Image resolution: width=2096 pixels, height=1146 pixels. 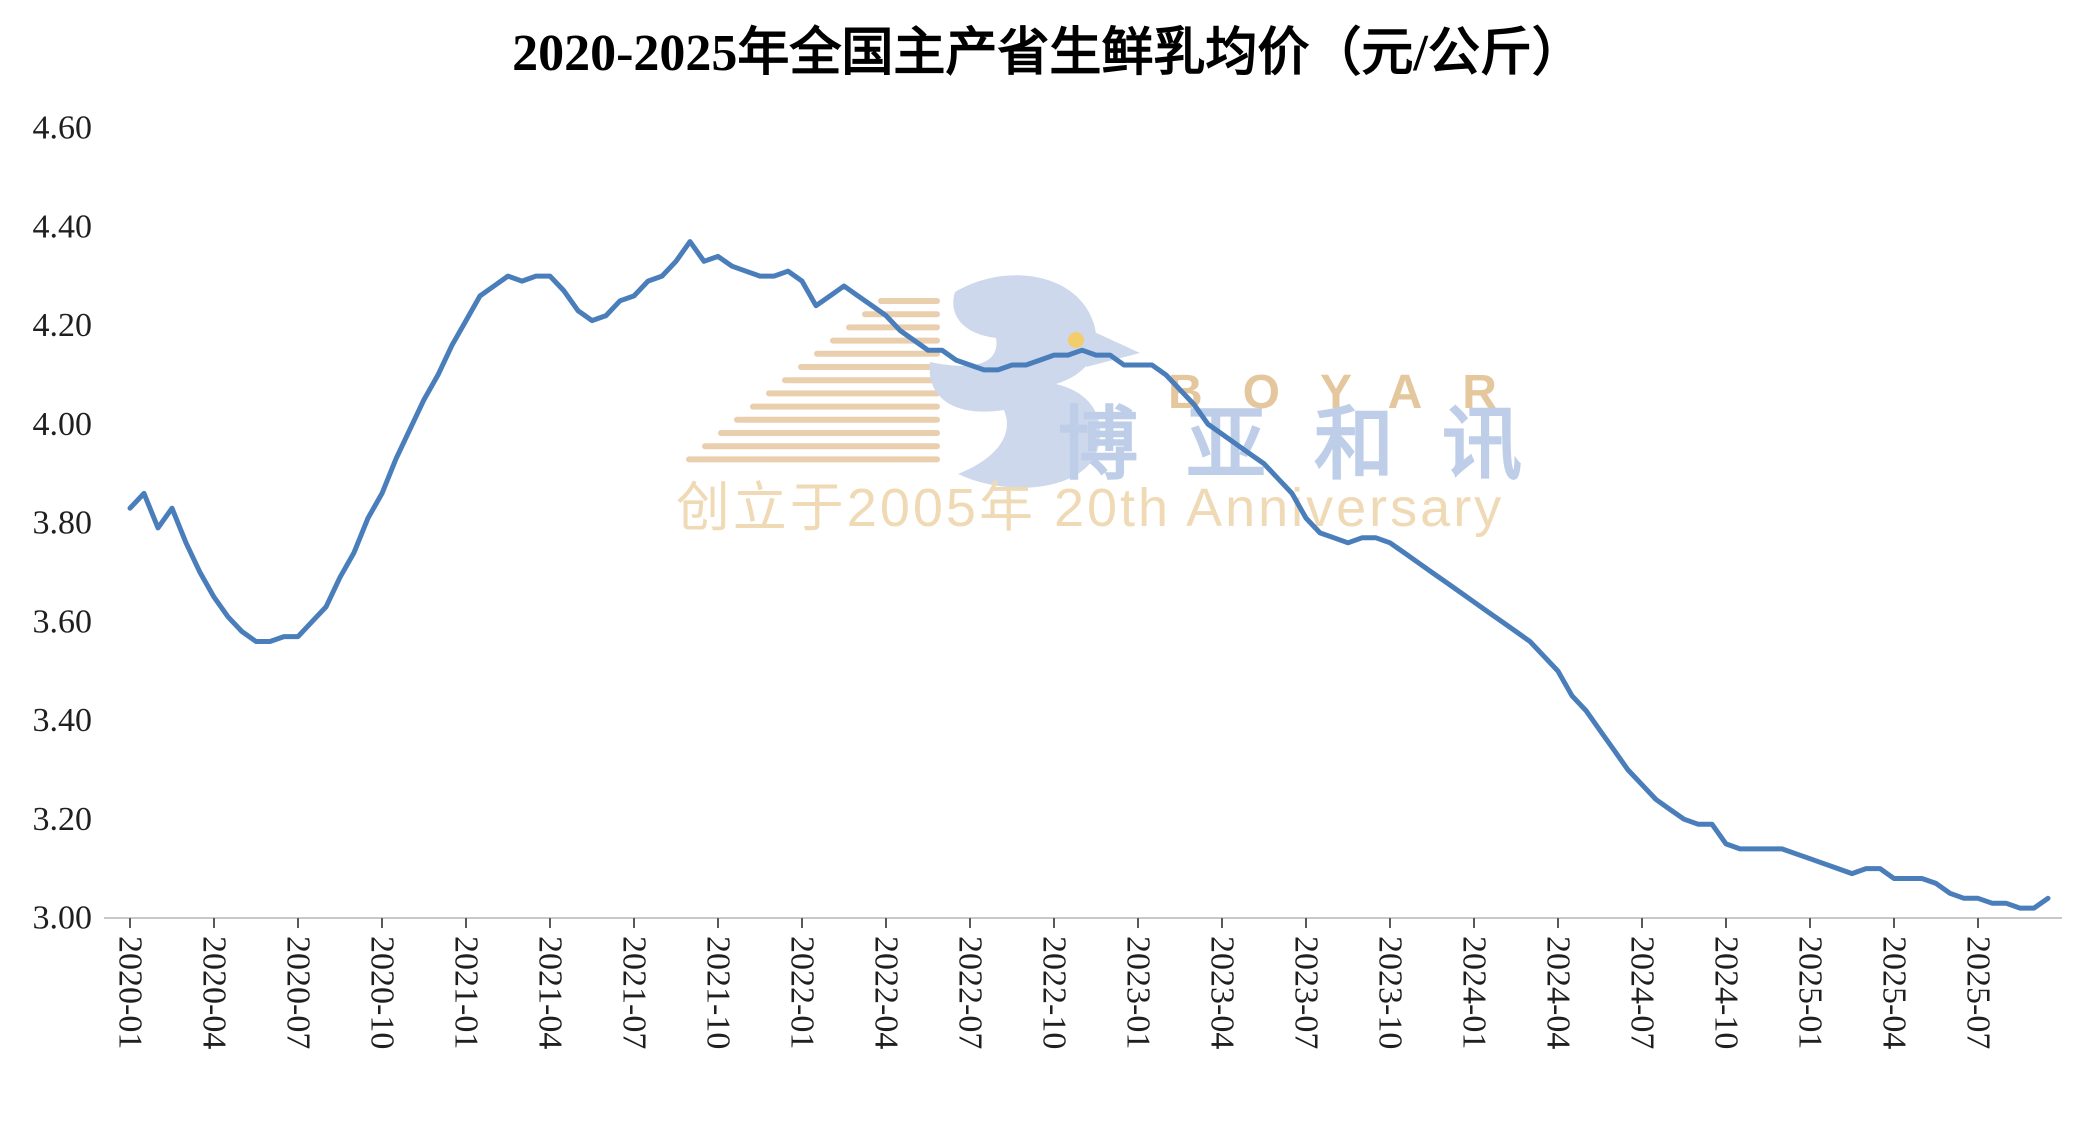 What do you see at coordinates (1076, 340) in the screenshot?
I see `watermark-bird-eye-icon` at bounding box center [1076, 340].